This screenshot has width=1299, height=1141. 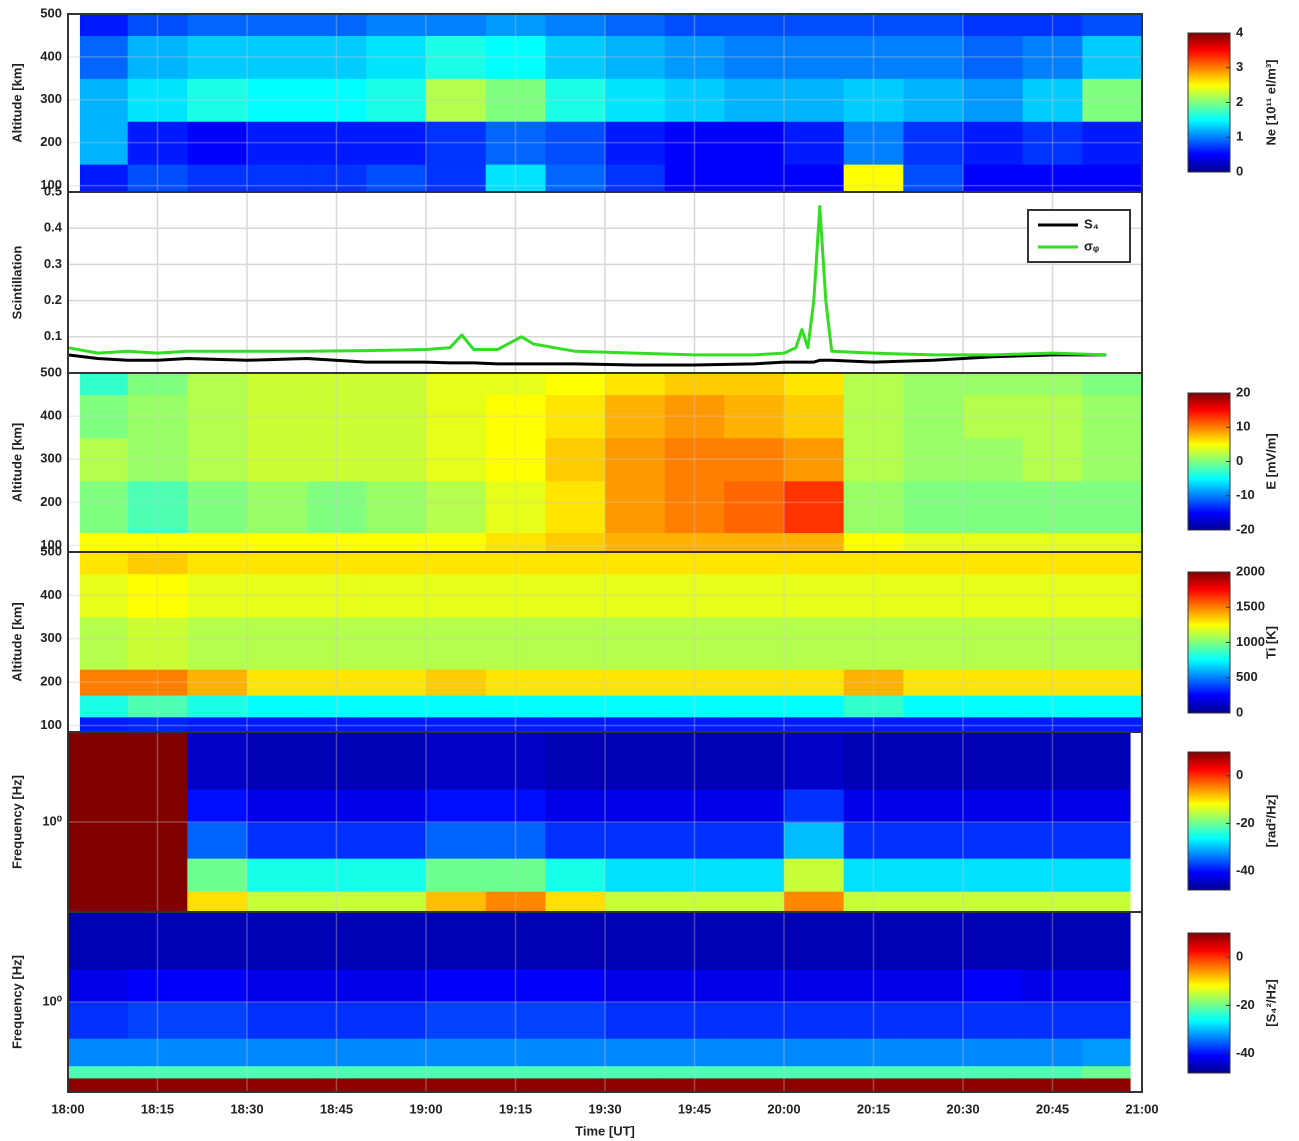 What do you see at coordinates (51, 544) in the screenshot?
I see `y-tick-label: 100` at bounding box center [51, 544].